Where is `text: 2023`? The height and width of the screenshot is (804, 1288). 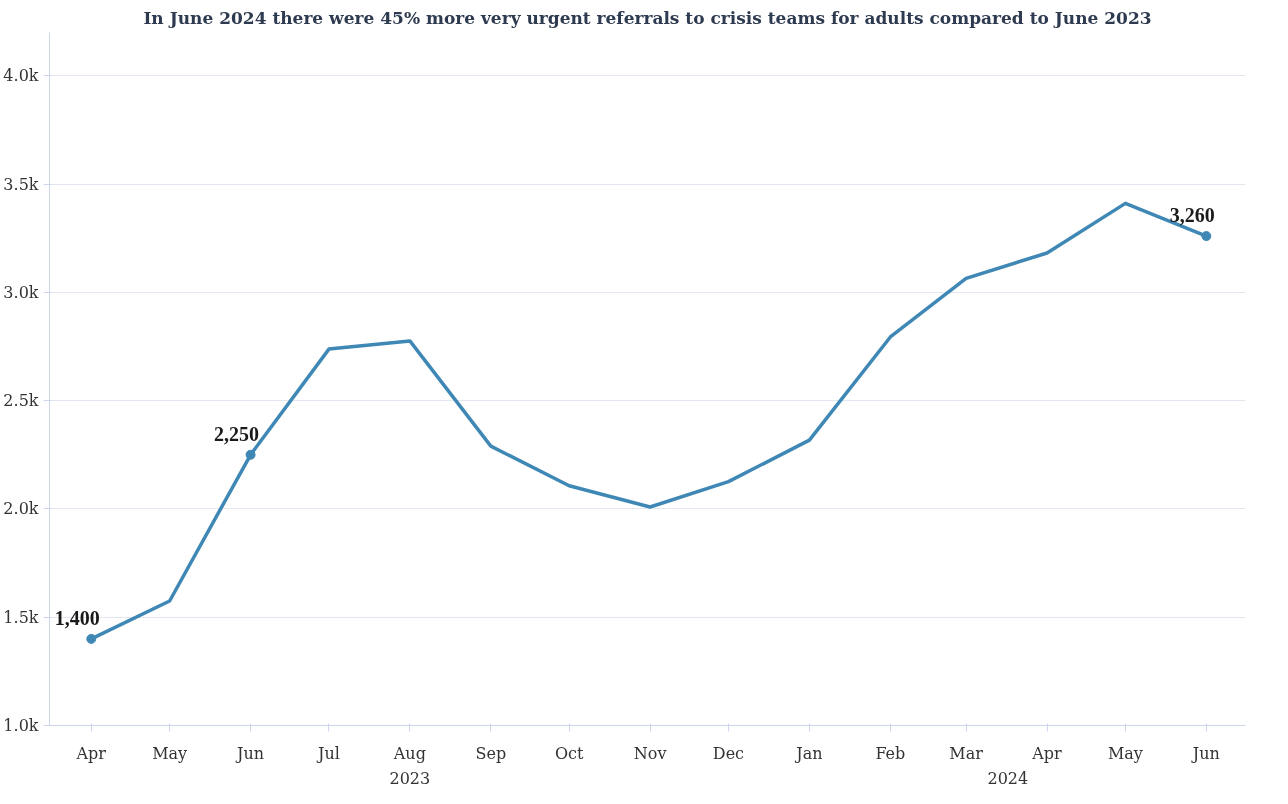
text: 2023 is located at coordinates (410, 778).